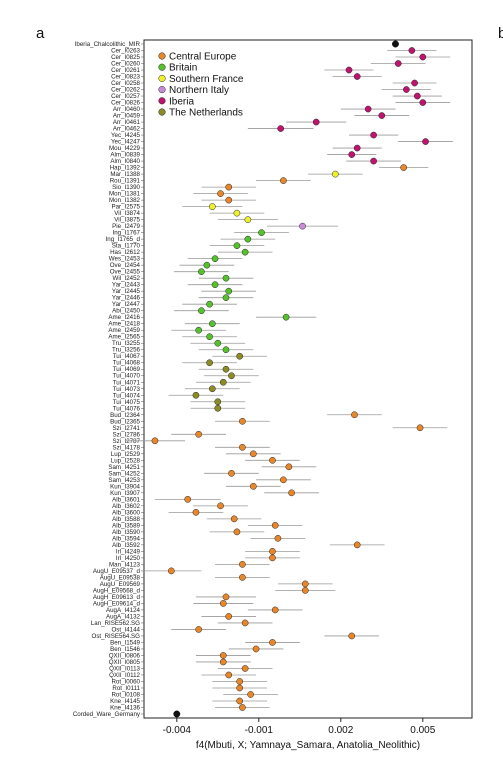 This screenshot has width=503, height=767. What do you see at coordinates (128, 558) in the screenshot?
I see `y-tick-label: Irl_I4250` at bounding box center [128, 558].